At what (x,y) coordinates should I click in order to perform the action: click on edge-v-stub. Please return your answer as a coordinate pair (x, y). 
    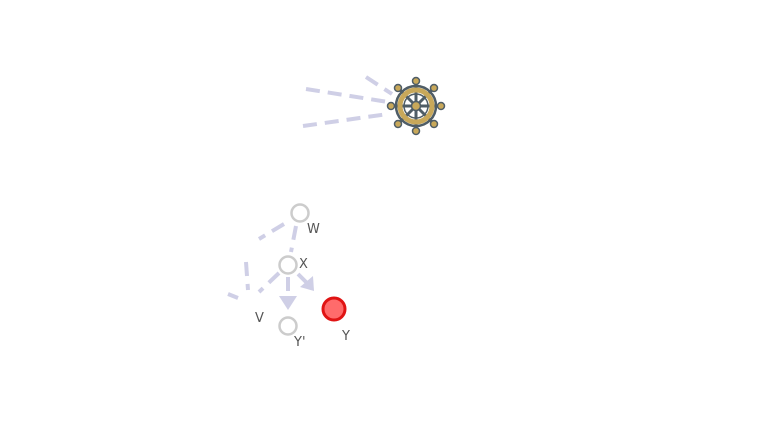
    Looking at the image, I should click on (233, 296).